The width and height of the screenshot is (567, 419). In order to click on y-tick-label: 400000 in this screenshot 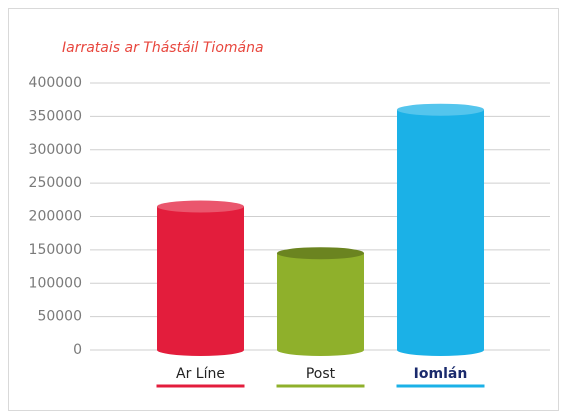, I will do `click(55, 83)`.